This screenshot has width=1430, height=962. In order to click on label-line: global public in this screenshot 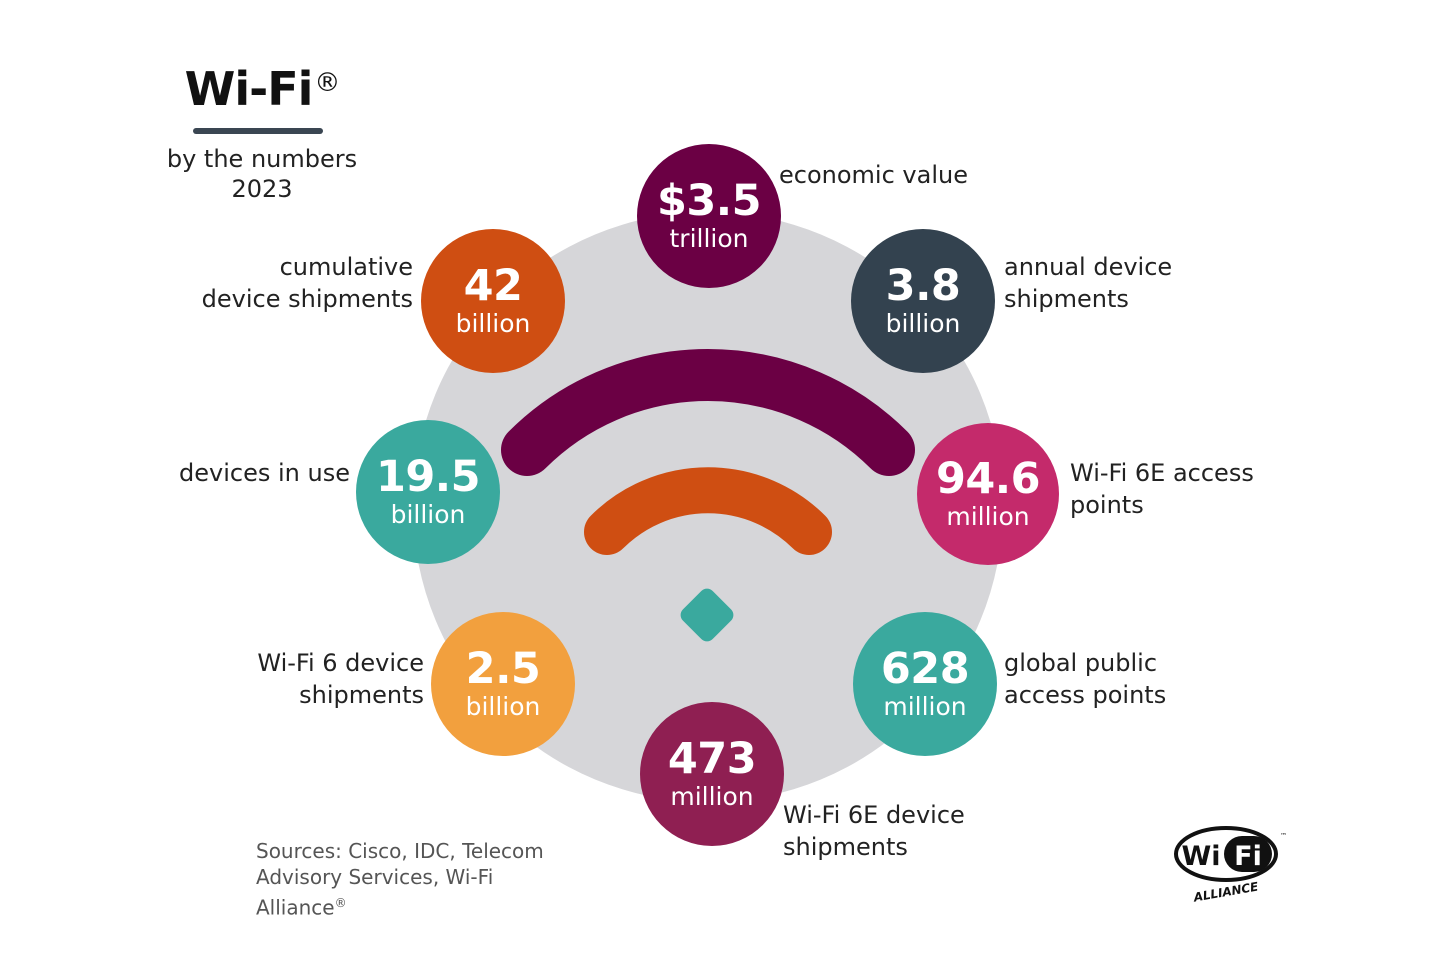, I will do `click(1081, 663)`.